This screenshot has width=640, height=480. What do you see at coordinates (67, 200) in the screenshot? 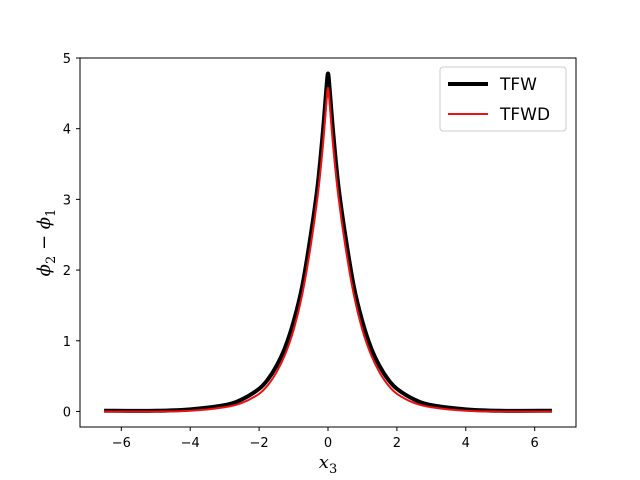
I see `y-tick-label: 3` at bounding box center [67, 200].